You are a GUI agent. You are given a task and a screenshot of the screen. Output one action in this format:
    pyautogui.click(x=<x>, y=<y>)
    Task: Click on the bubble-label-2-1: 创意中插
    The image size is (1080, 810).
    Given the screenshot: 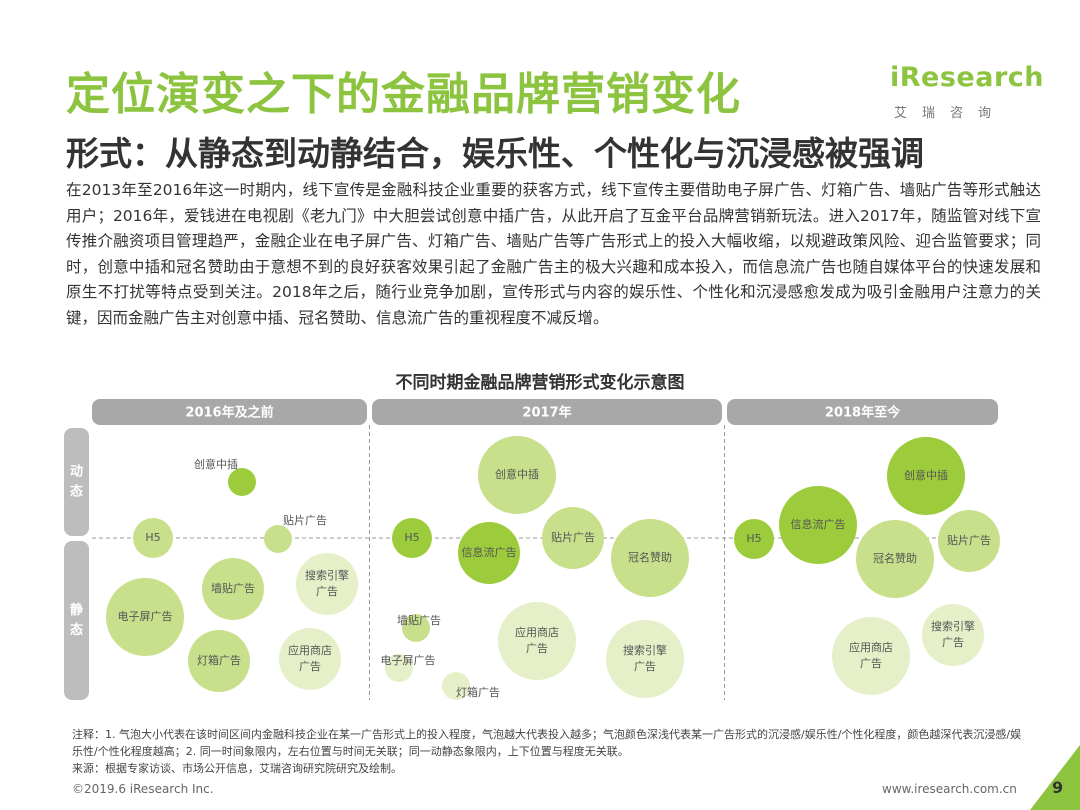 What is the action you would take?
    pyautogui.click(x=517, y=474)
    